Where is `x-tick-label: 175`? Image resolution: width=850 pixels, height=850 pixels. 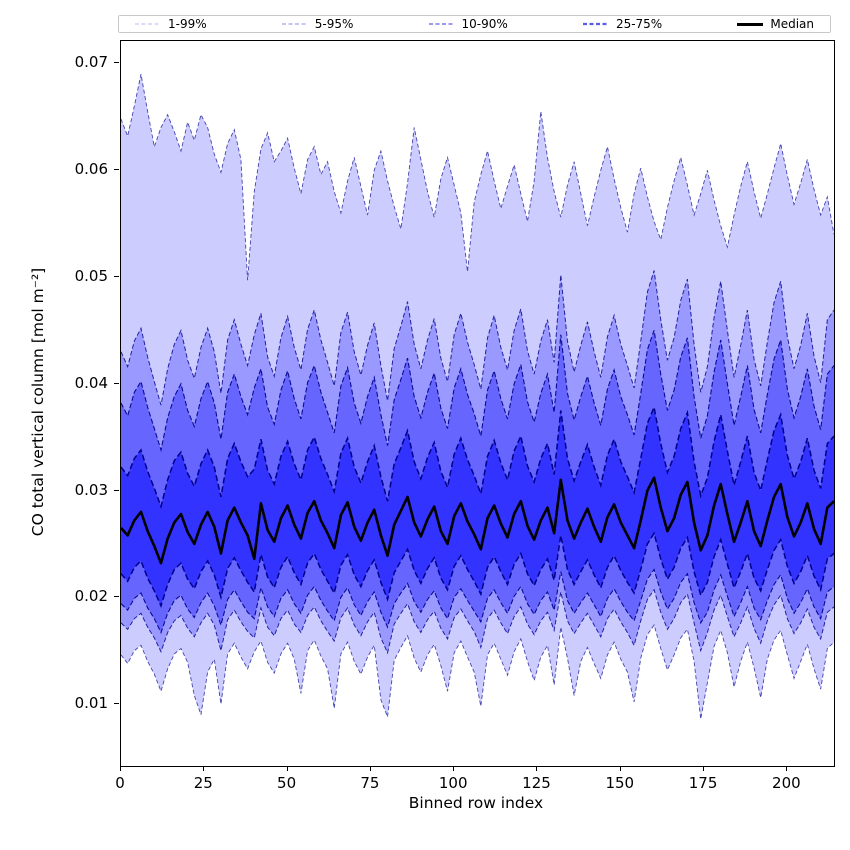
x-tick-label: 175 is located at coordinates (703, 783).